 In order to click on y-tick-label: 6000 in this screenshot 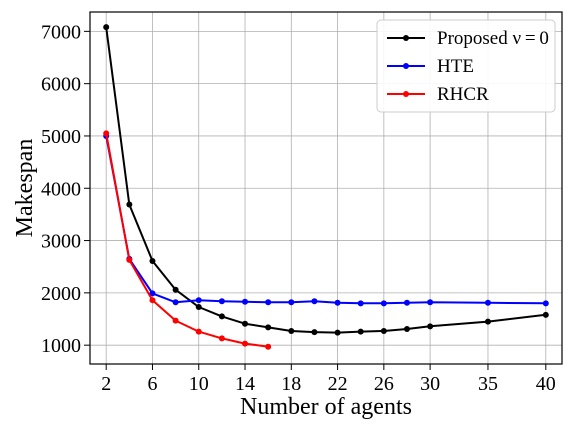, I will do `click(61, 85)`.